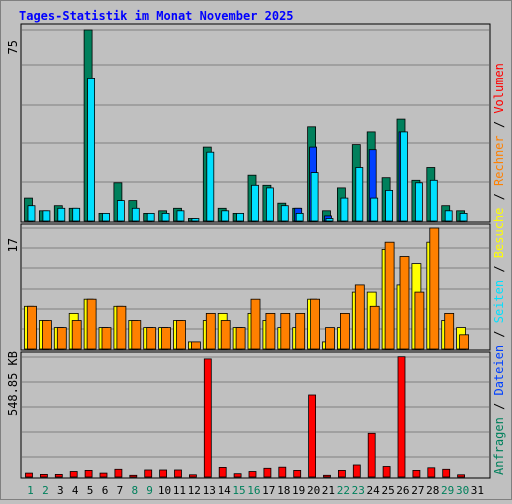 This screenshot has width=512, height=504. I want to click on x-tick-label-day-10: 10, so click(164, 490).